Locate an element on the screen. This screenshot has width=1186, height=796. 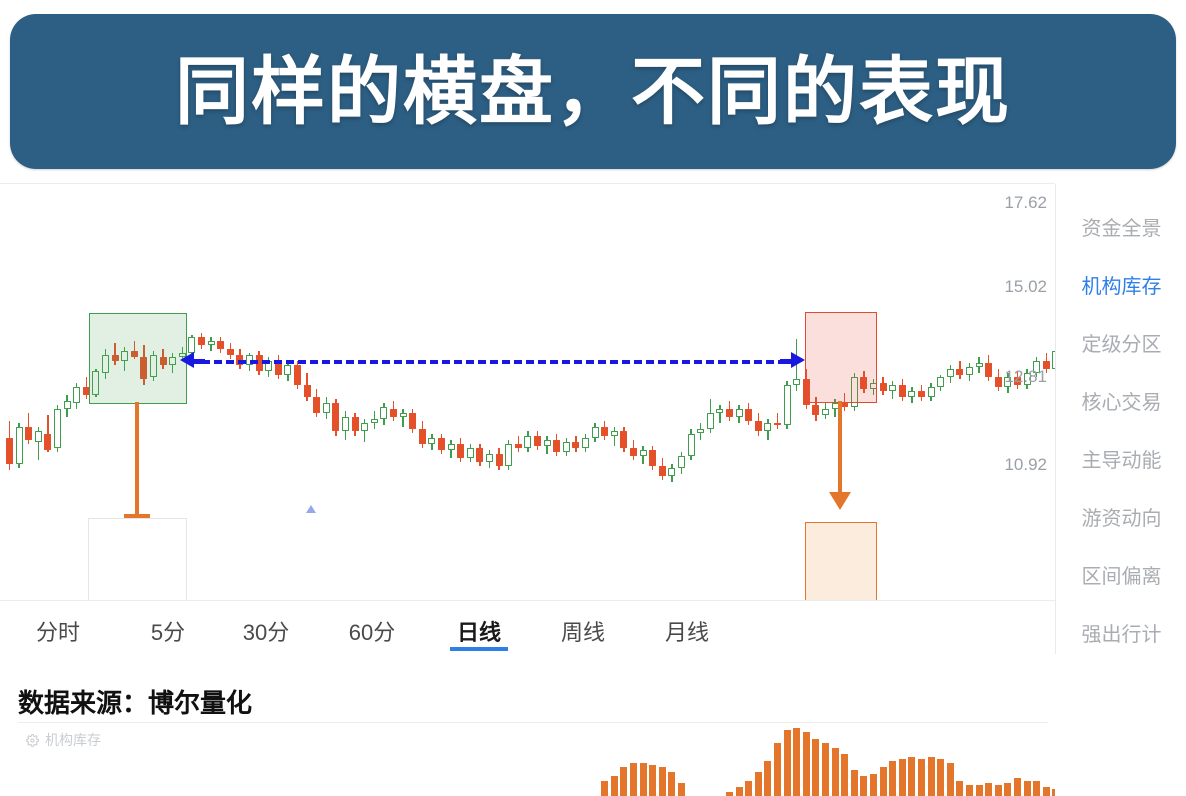
candle-wick is located at coordinates (777, 421).